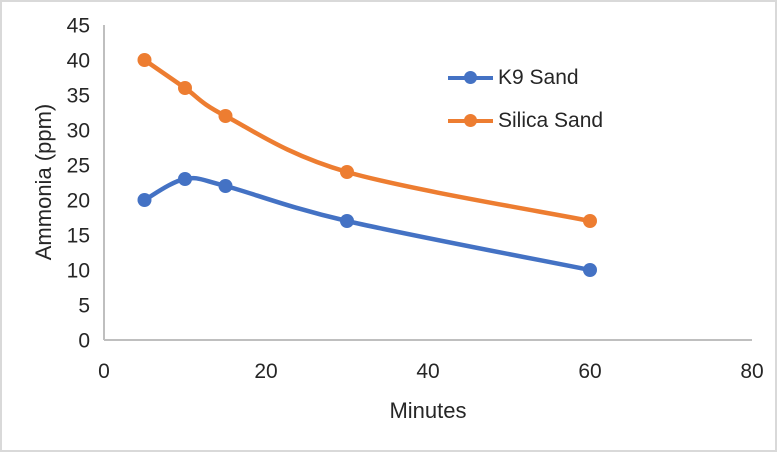 The height and width of the screenshot is (452, 777). What do you see at coordinates (367, 224) in the screenshot?
I see `series-line-k9-sand` at bounding box center [367, 224].